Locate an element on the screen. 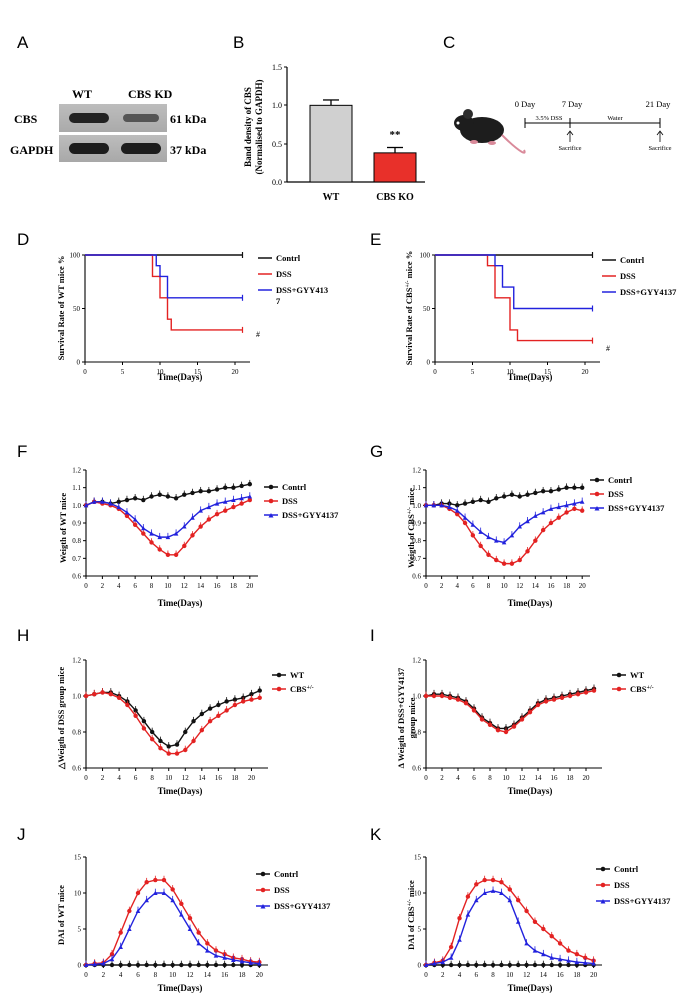 Image resolution: width=685 pixels, height=999 pixels. g-xtick: 18 is located at coordinates (567, 586).